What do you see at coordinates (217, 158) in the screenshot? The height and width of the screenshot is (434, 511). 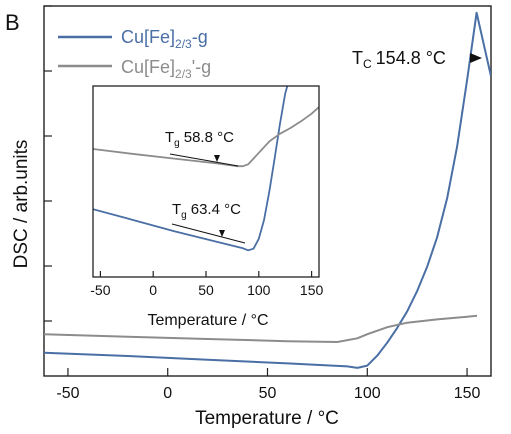 I see `tg-marker-upper` at bounding box center [217, 158].